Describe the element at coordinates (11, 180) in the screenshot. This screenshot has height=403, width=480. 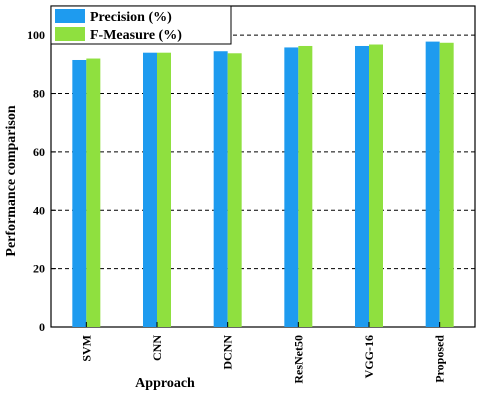
I see `y-axis-title: Performance comparison` at that location.